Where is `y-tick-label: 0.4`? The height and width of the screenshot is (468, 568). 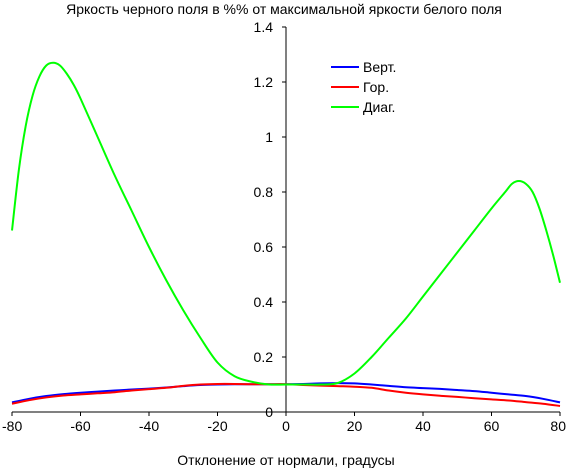
y-tick-label: 0.4 is located at coordinates (264, 302).